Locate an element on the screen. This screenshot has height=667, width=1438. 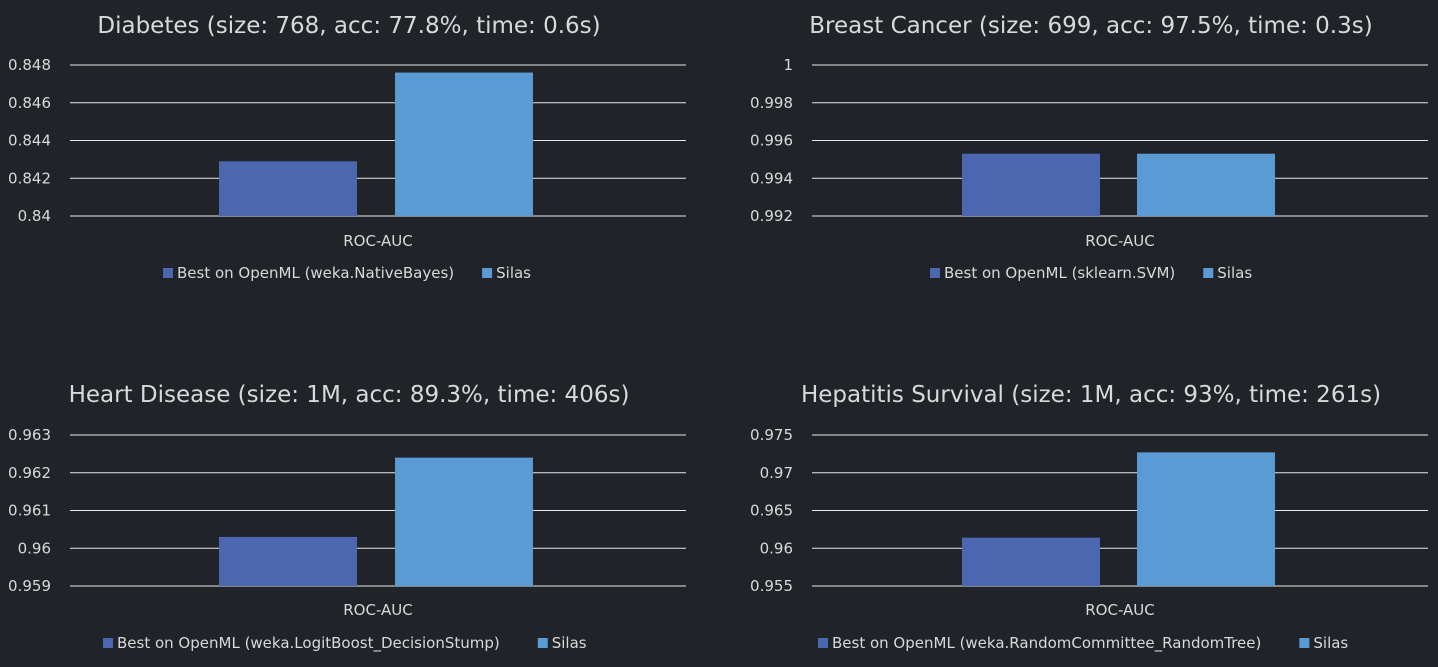
y-tick-label: 0.961 is located at coordinates (29, 511).